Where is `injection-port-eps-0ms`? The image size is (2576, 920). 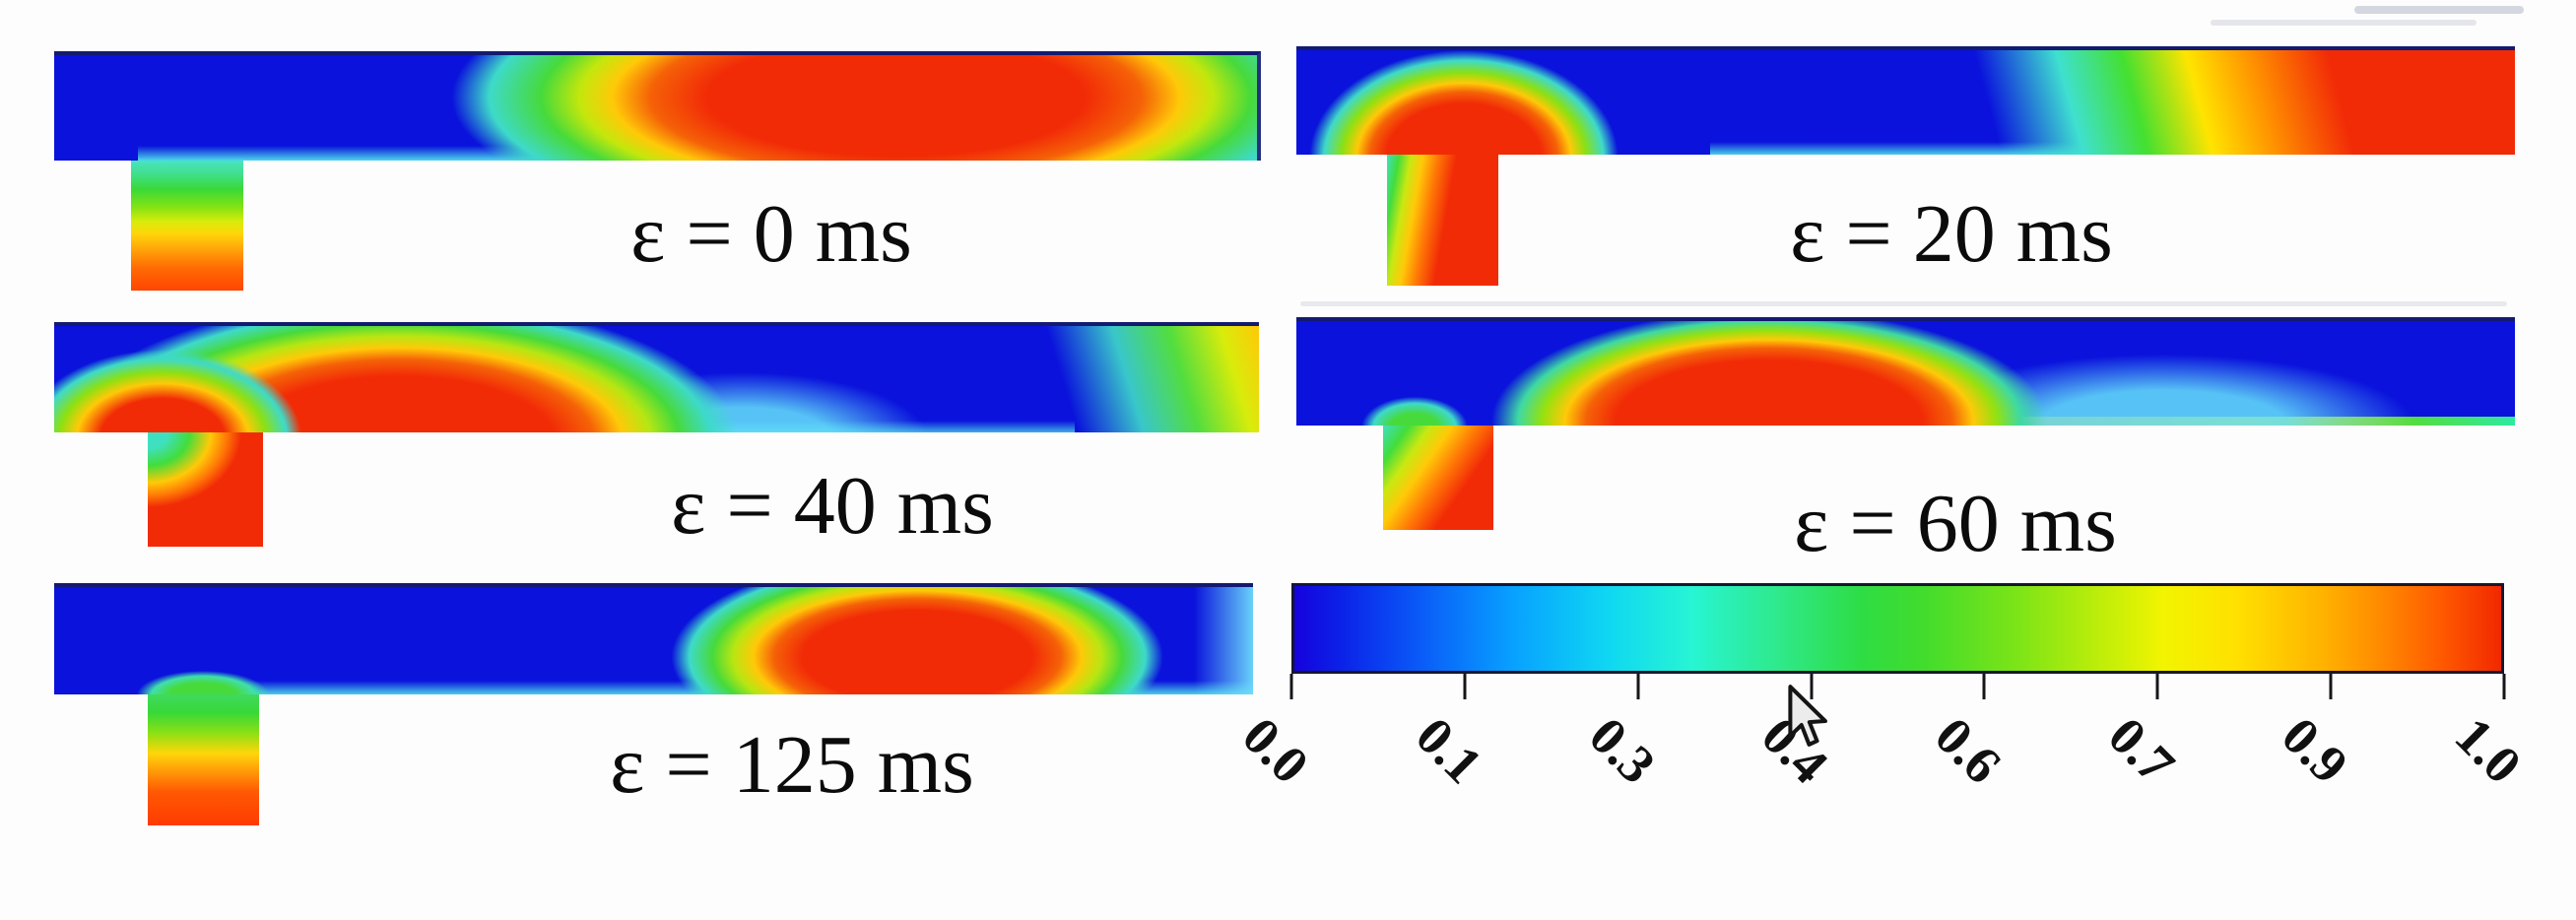
injection-port-eps-0ms is located at coordinates (187, 226).